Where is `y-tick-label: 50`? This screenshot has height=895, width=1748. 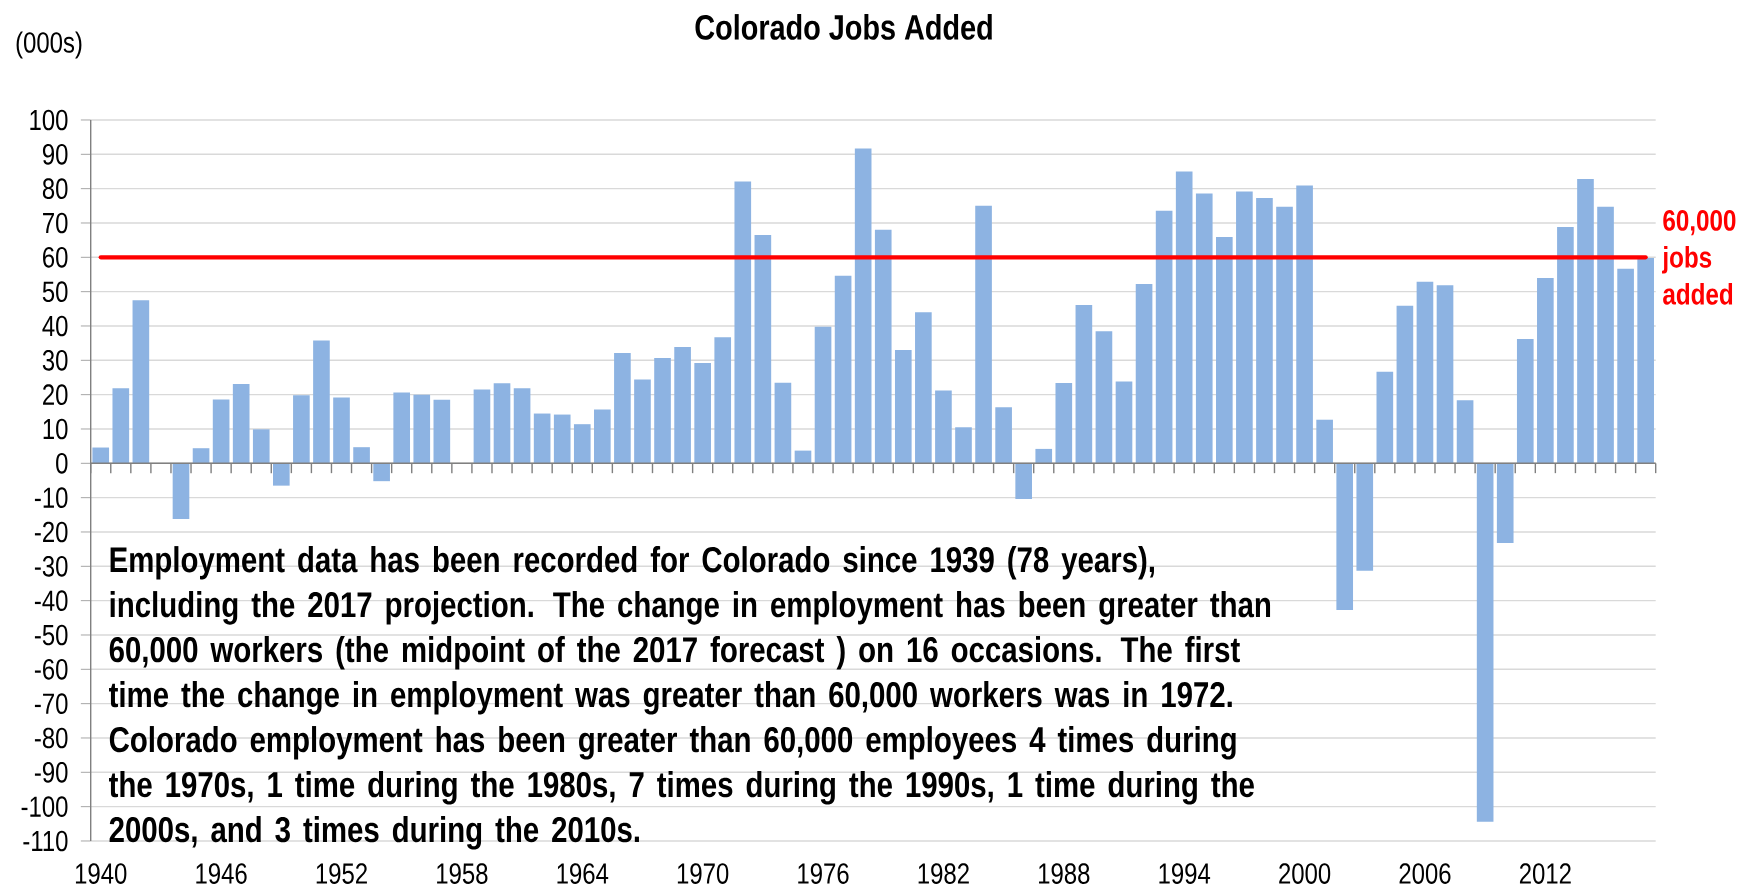
y-tick-label: 50 is located at coordinates (55, 291).